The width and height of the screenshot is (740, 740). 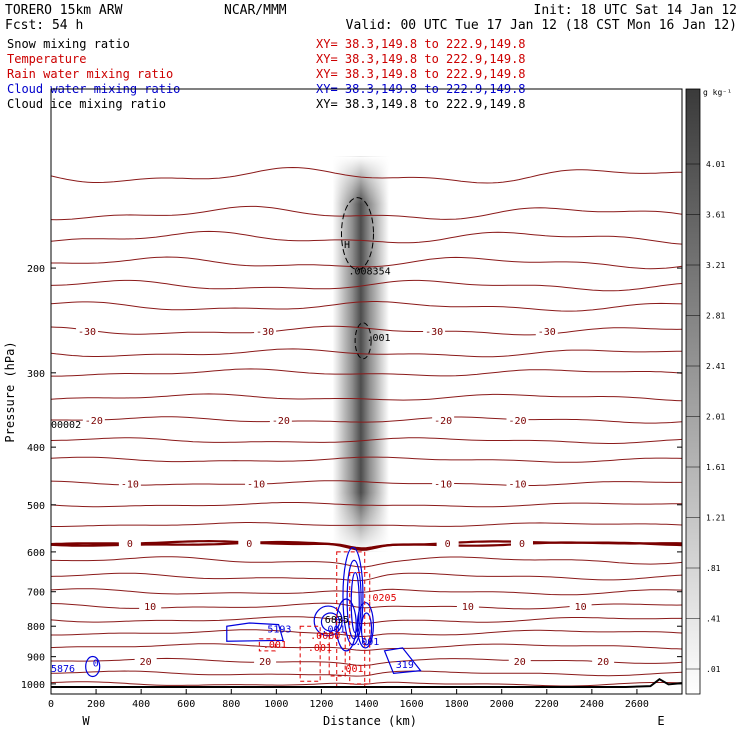 What do you see at coordinates (412, 704) in the screenshot?
I see `x-tick-label: 1600` at bounding box center [412, 704].